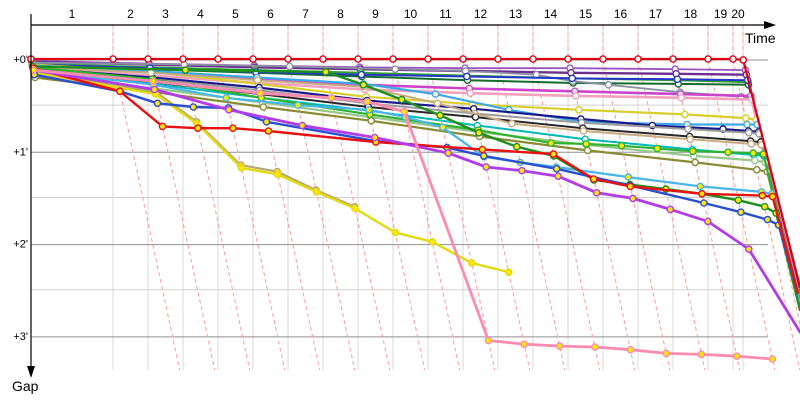 Image resolution: width=800 pixels, height=400 pixels. Describe the element at coordinates (20, 152) in the screenshot. I see `y-tick-label: +1'` at that location.